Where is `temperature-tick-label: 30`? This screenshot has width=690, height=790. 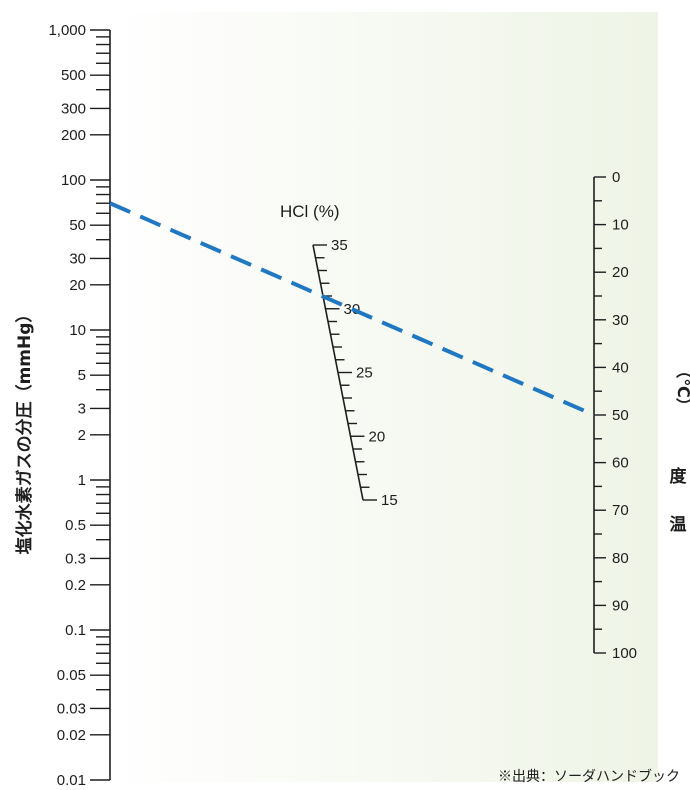 temperature-tick-label: 30 is located at coordinates (620, 320).